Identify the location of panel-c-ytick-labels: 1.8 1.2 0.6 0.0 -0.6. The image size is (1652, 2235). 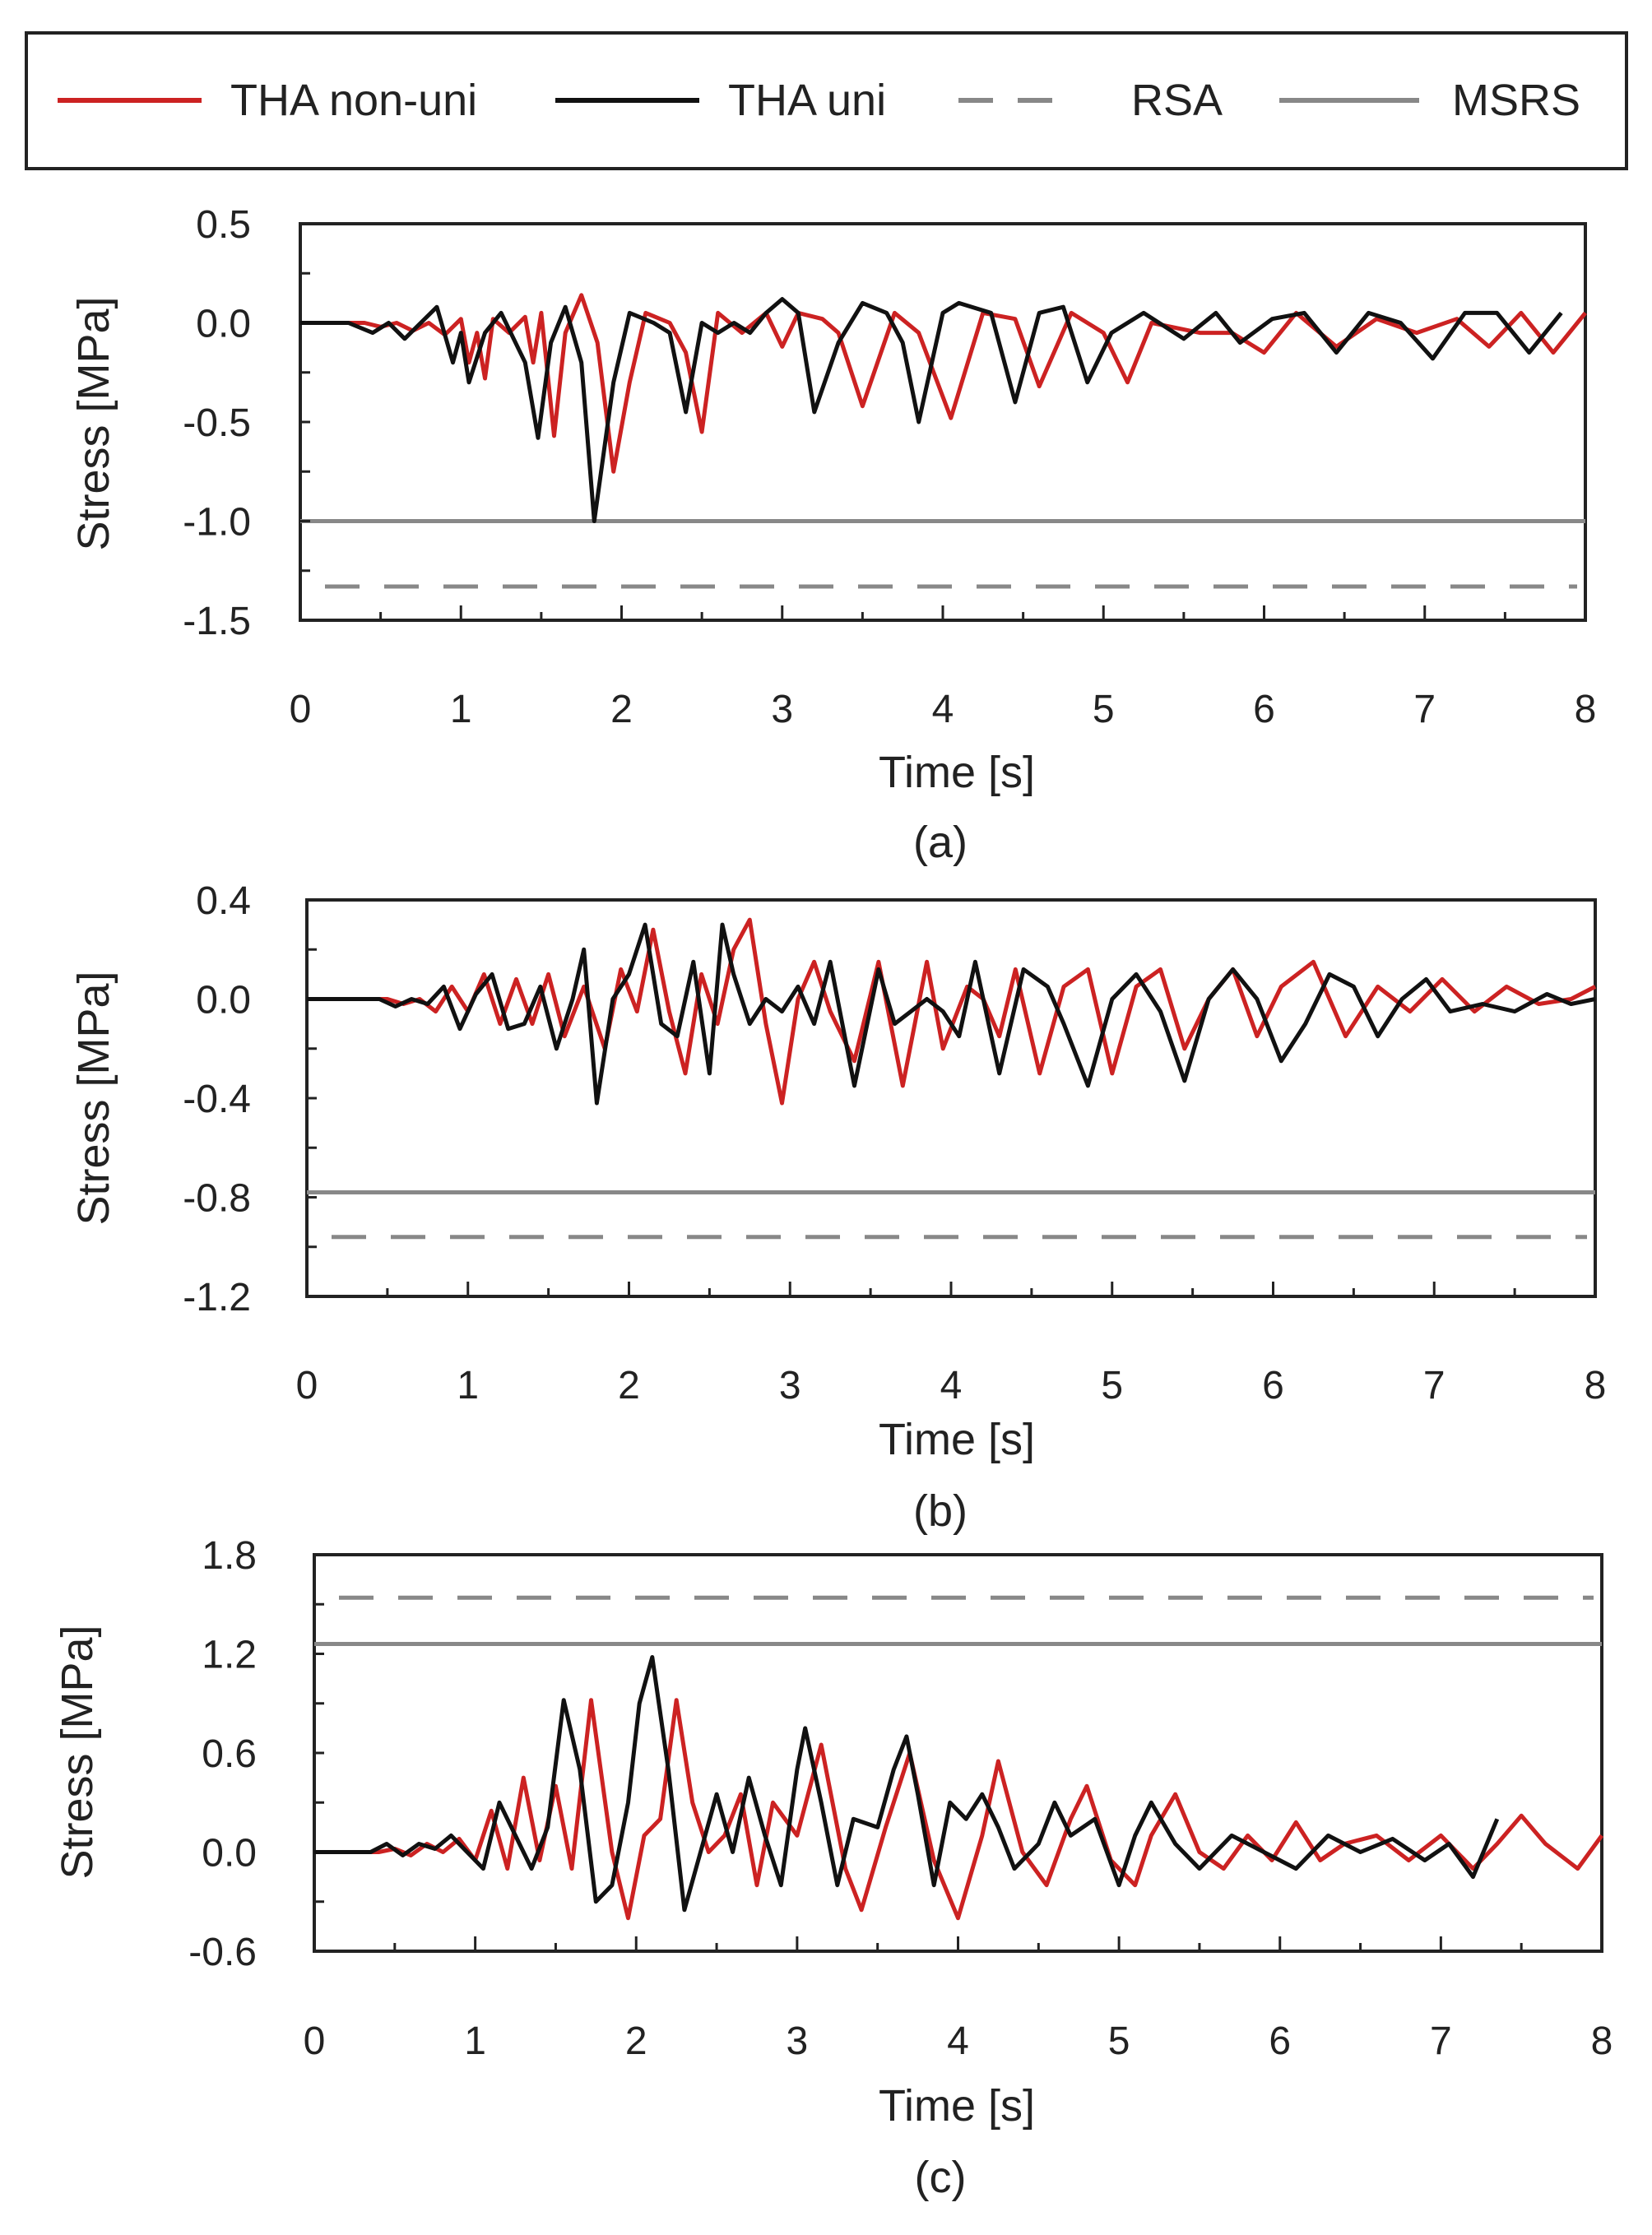
(223, 1754).